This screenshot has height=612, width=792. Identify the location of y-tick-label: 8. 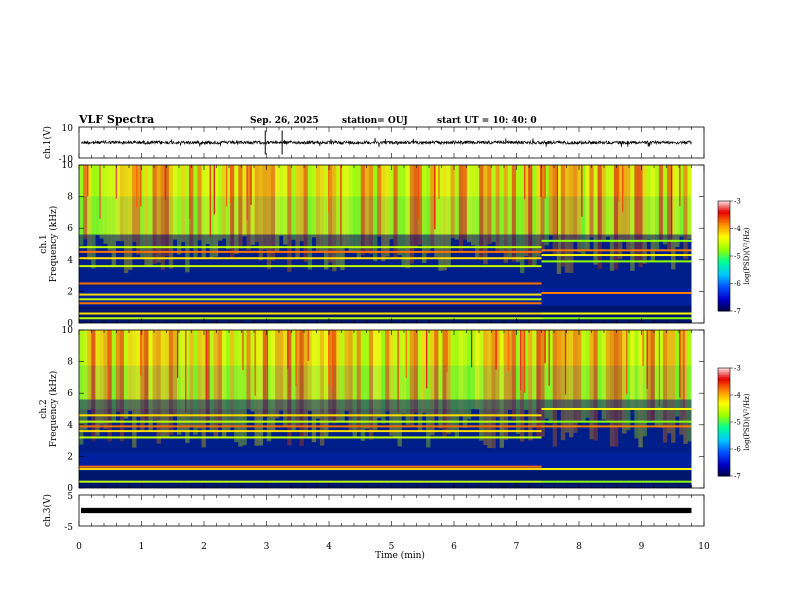
(70, 198).